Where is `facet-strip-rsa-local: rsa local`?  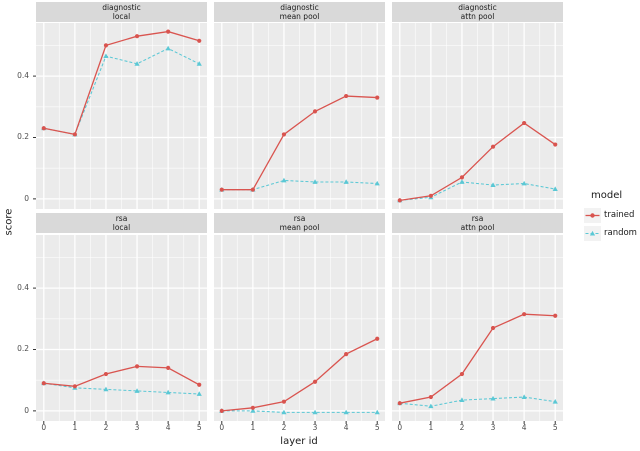 facet-strip-rsa-local: rsa local is located at coordinates (121, 223).